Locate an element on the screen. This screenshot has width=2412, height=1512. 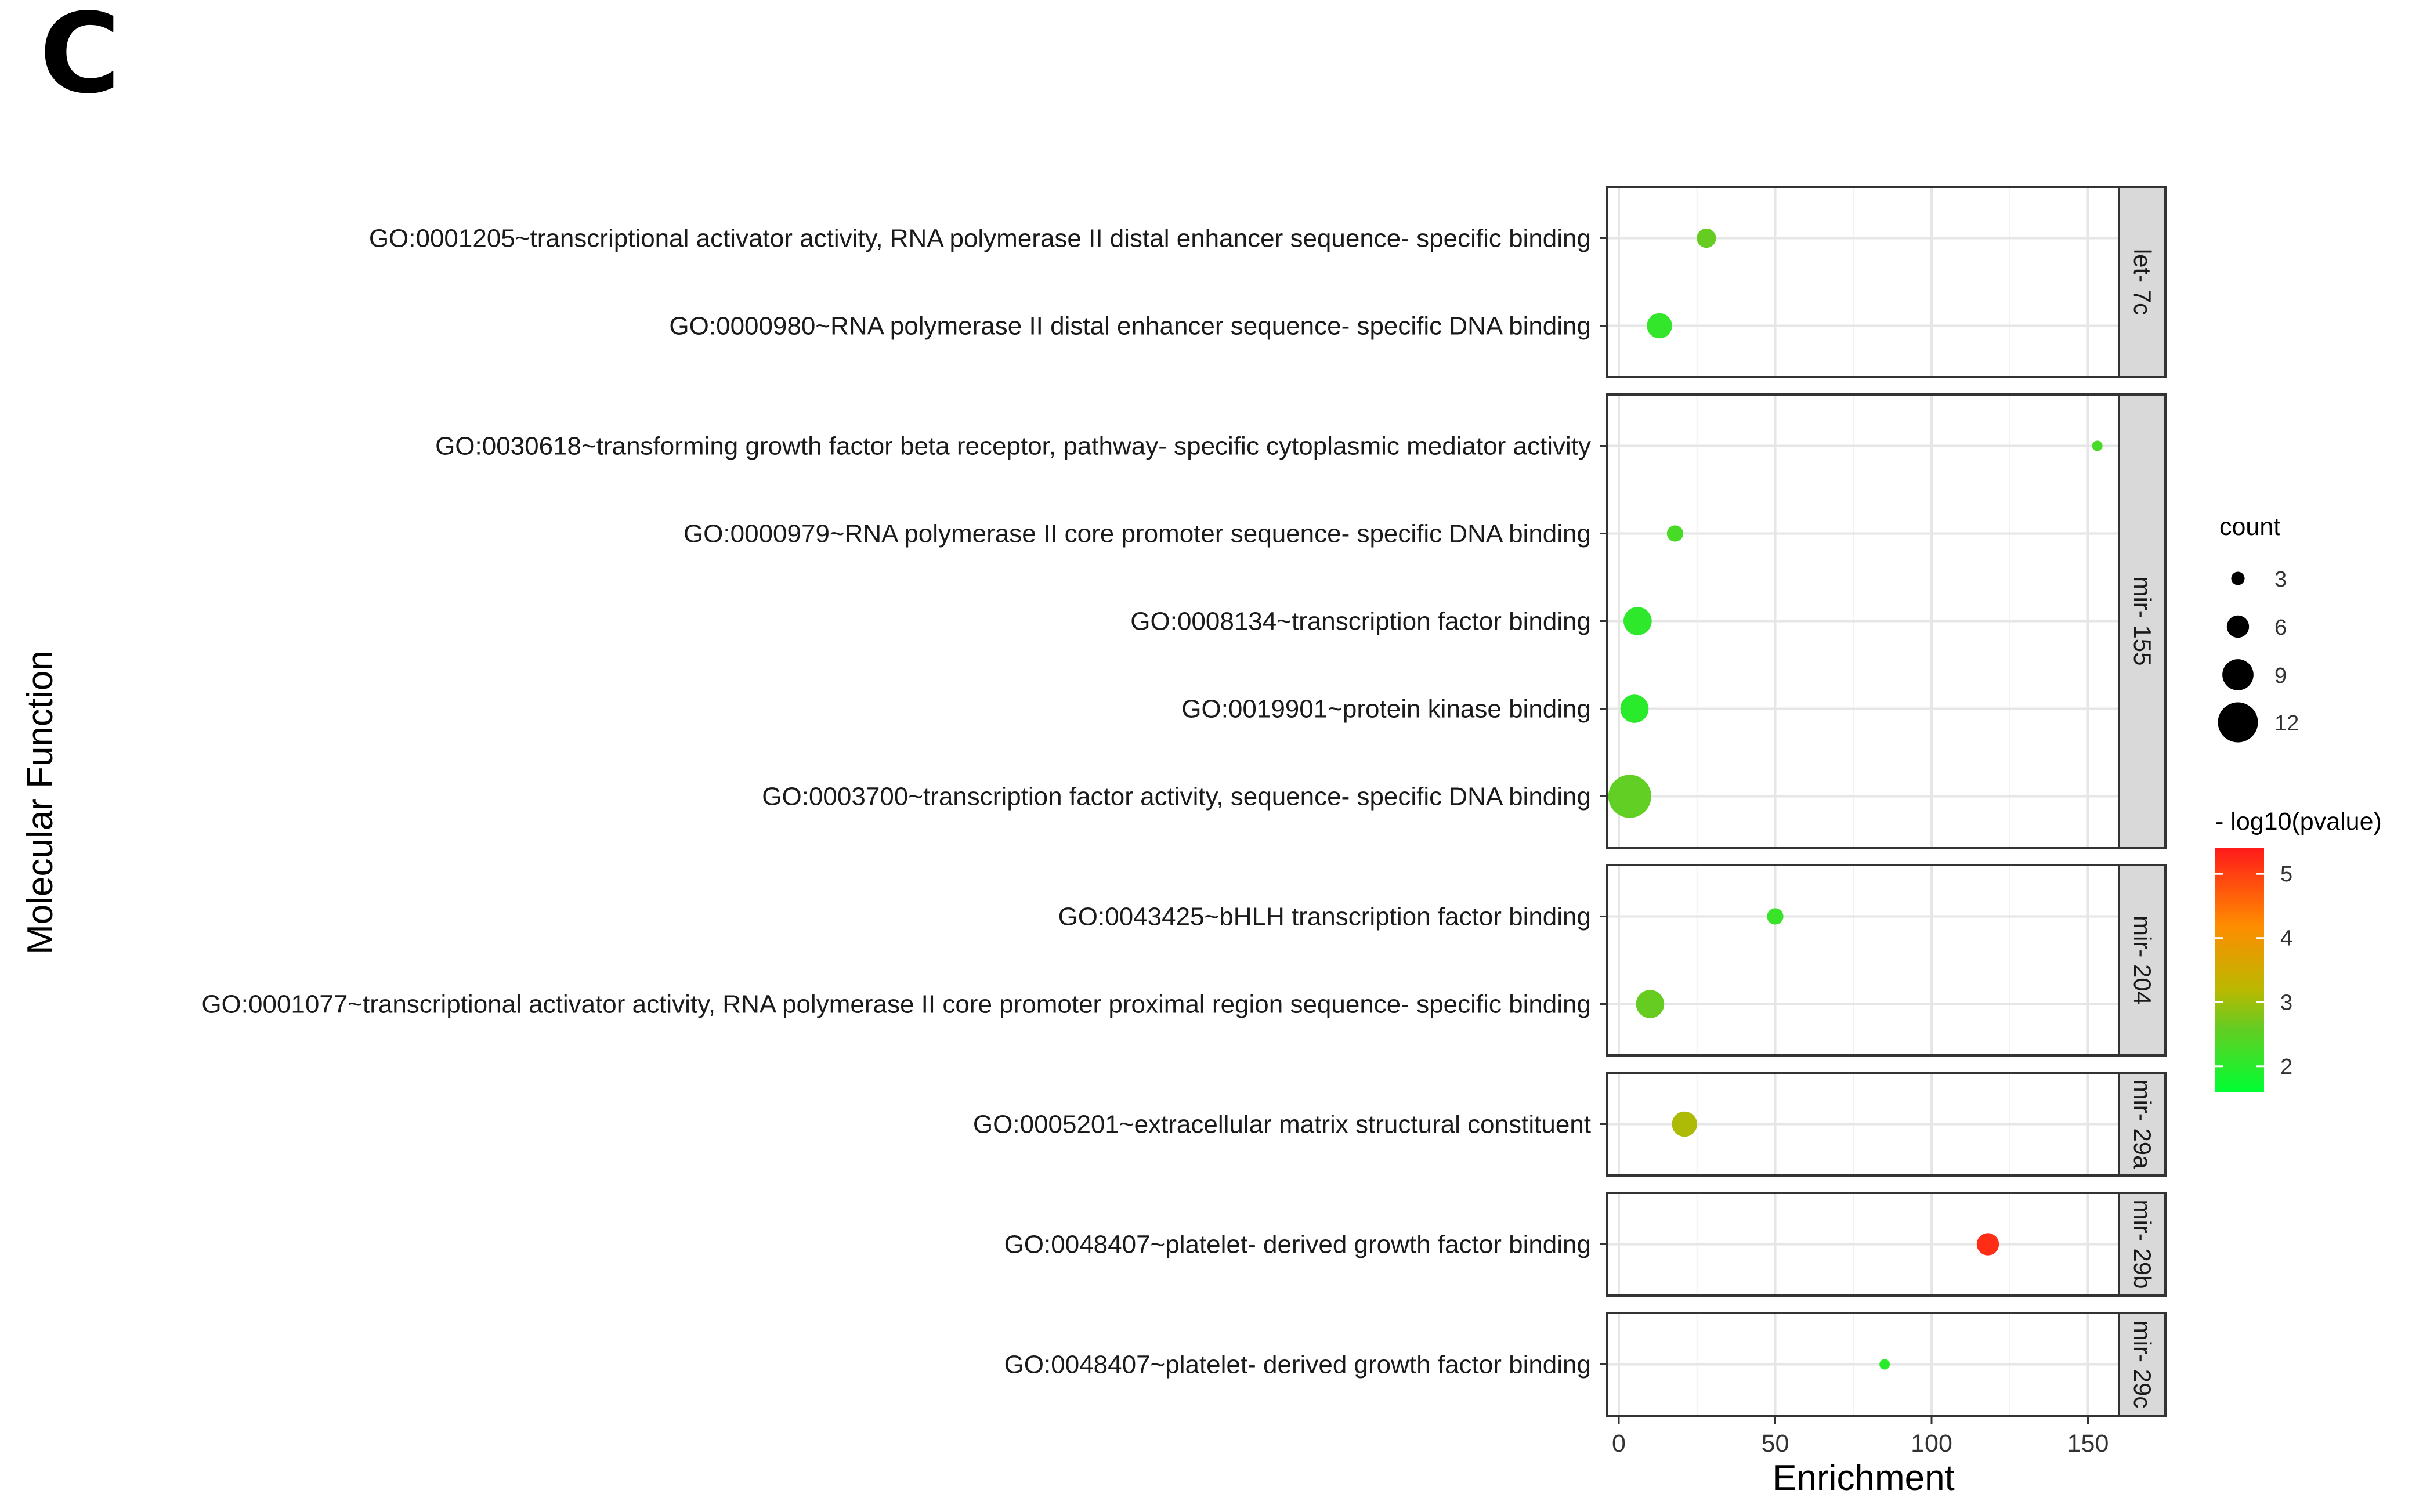
color-legend-label: 2 is located at coordinates (2286, 1067).